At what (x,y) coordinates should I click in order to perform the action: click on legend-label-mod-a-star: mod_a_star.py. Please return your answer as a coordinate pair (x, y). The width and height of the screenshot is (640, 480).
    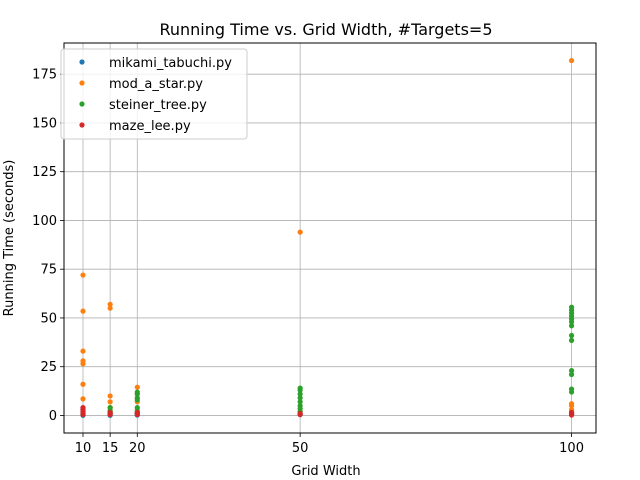
    Looking at the image, I should click on (156, 84).